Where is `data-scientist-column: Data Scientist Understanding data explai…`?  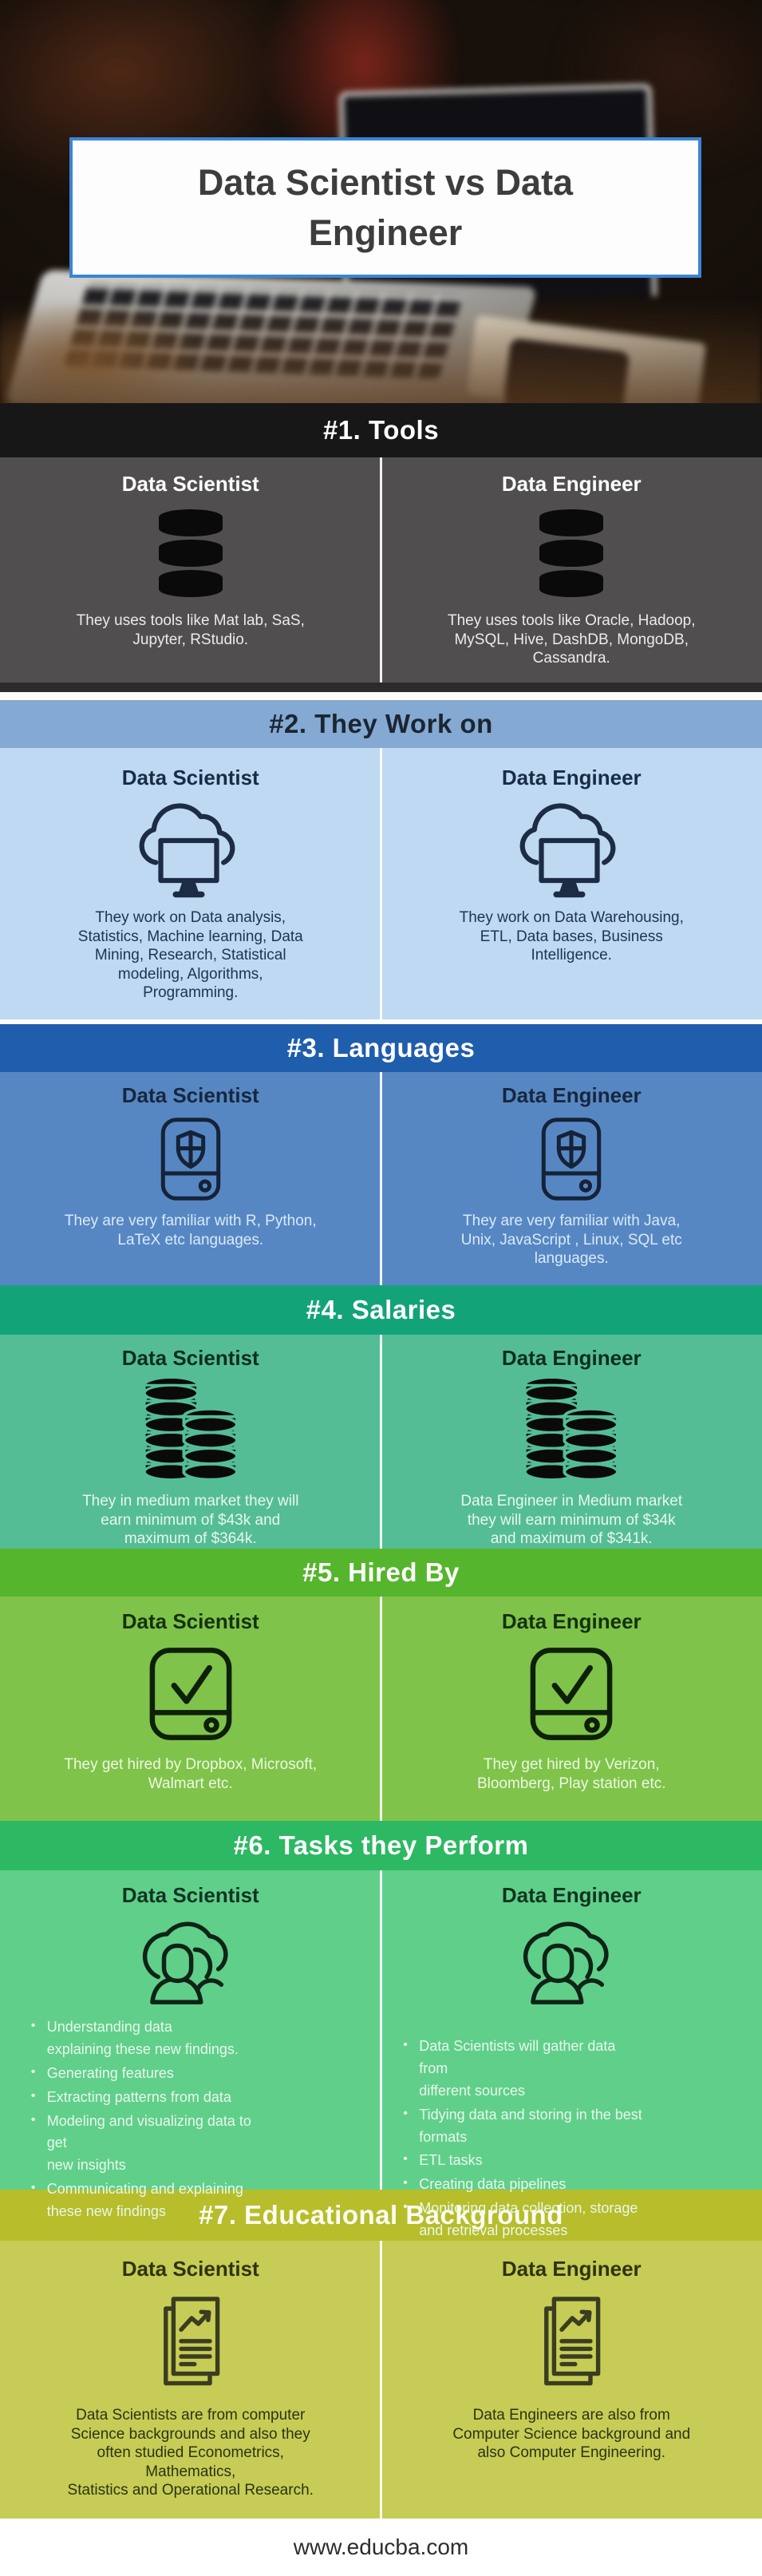
data-scientist-column: Data Scientist Understanding data explai… is located at coordinates (190, 2045).